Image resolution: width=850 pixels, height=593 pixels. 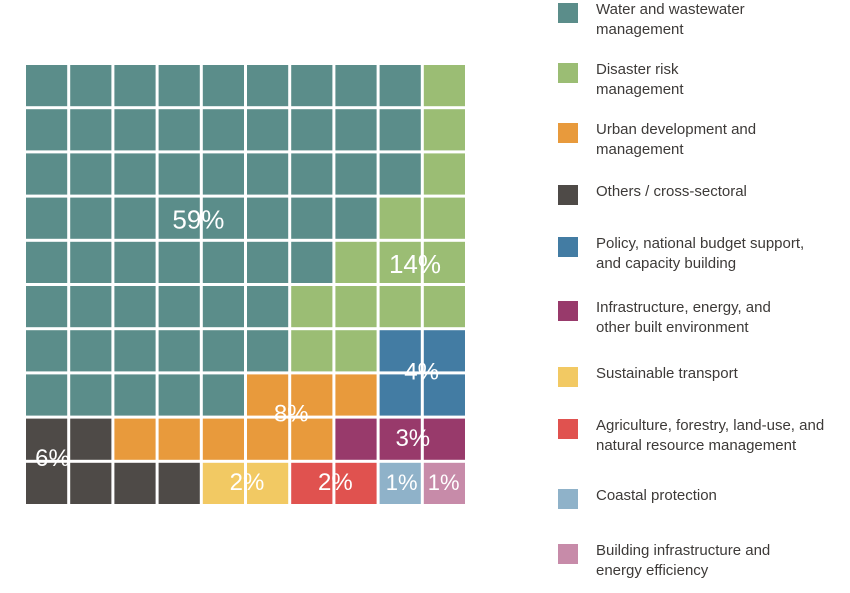 What do you see at coordinates (356, 483) in the screenshot?
I see `waffle-cell-agriculture-forestry-land-use-and-natural-resource-management` at bounding box center [356, 483].